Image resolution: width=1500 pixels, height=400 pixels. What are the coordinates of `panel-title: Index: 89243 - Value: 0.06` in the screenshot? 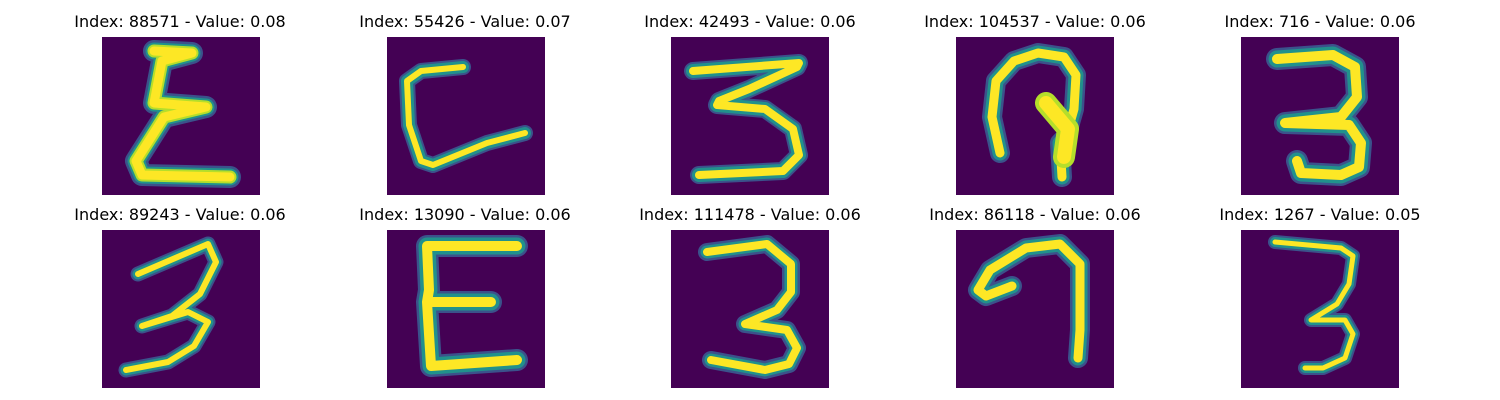 It's located at (180, 214).